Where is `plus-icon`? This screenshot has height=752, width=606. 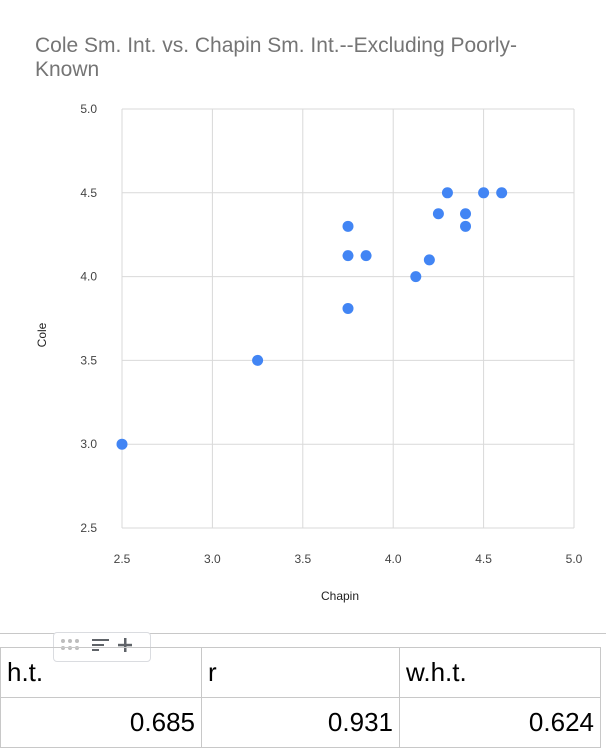
plus-icon is located at coordinates (125, 647).